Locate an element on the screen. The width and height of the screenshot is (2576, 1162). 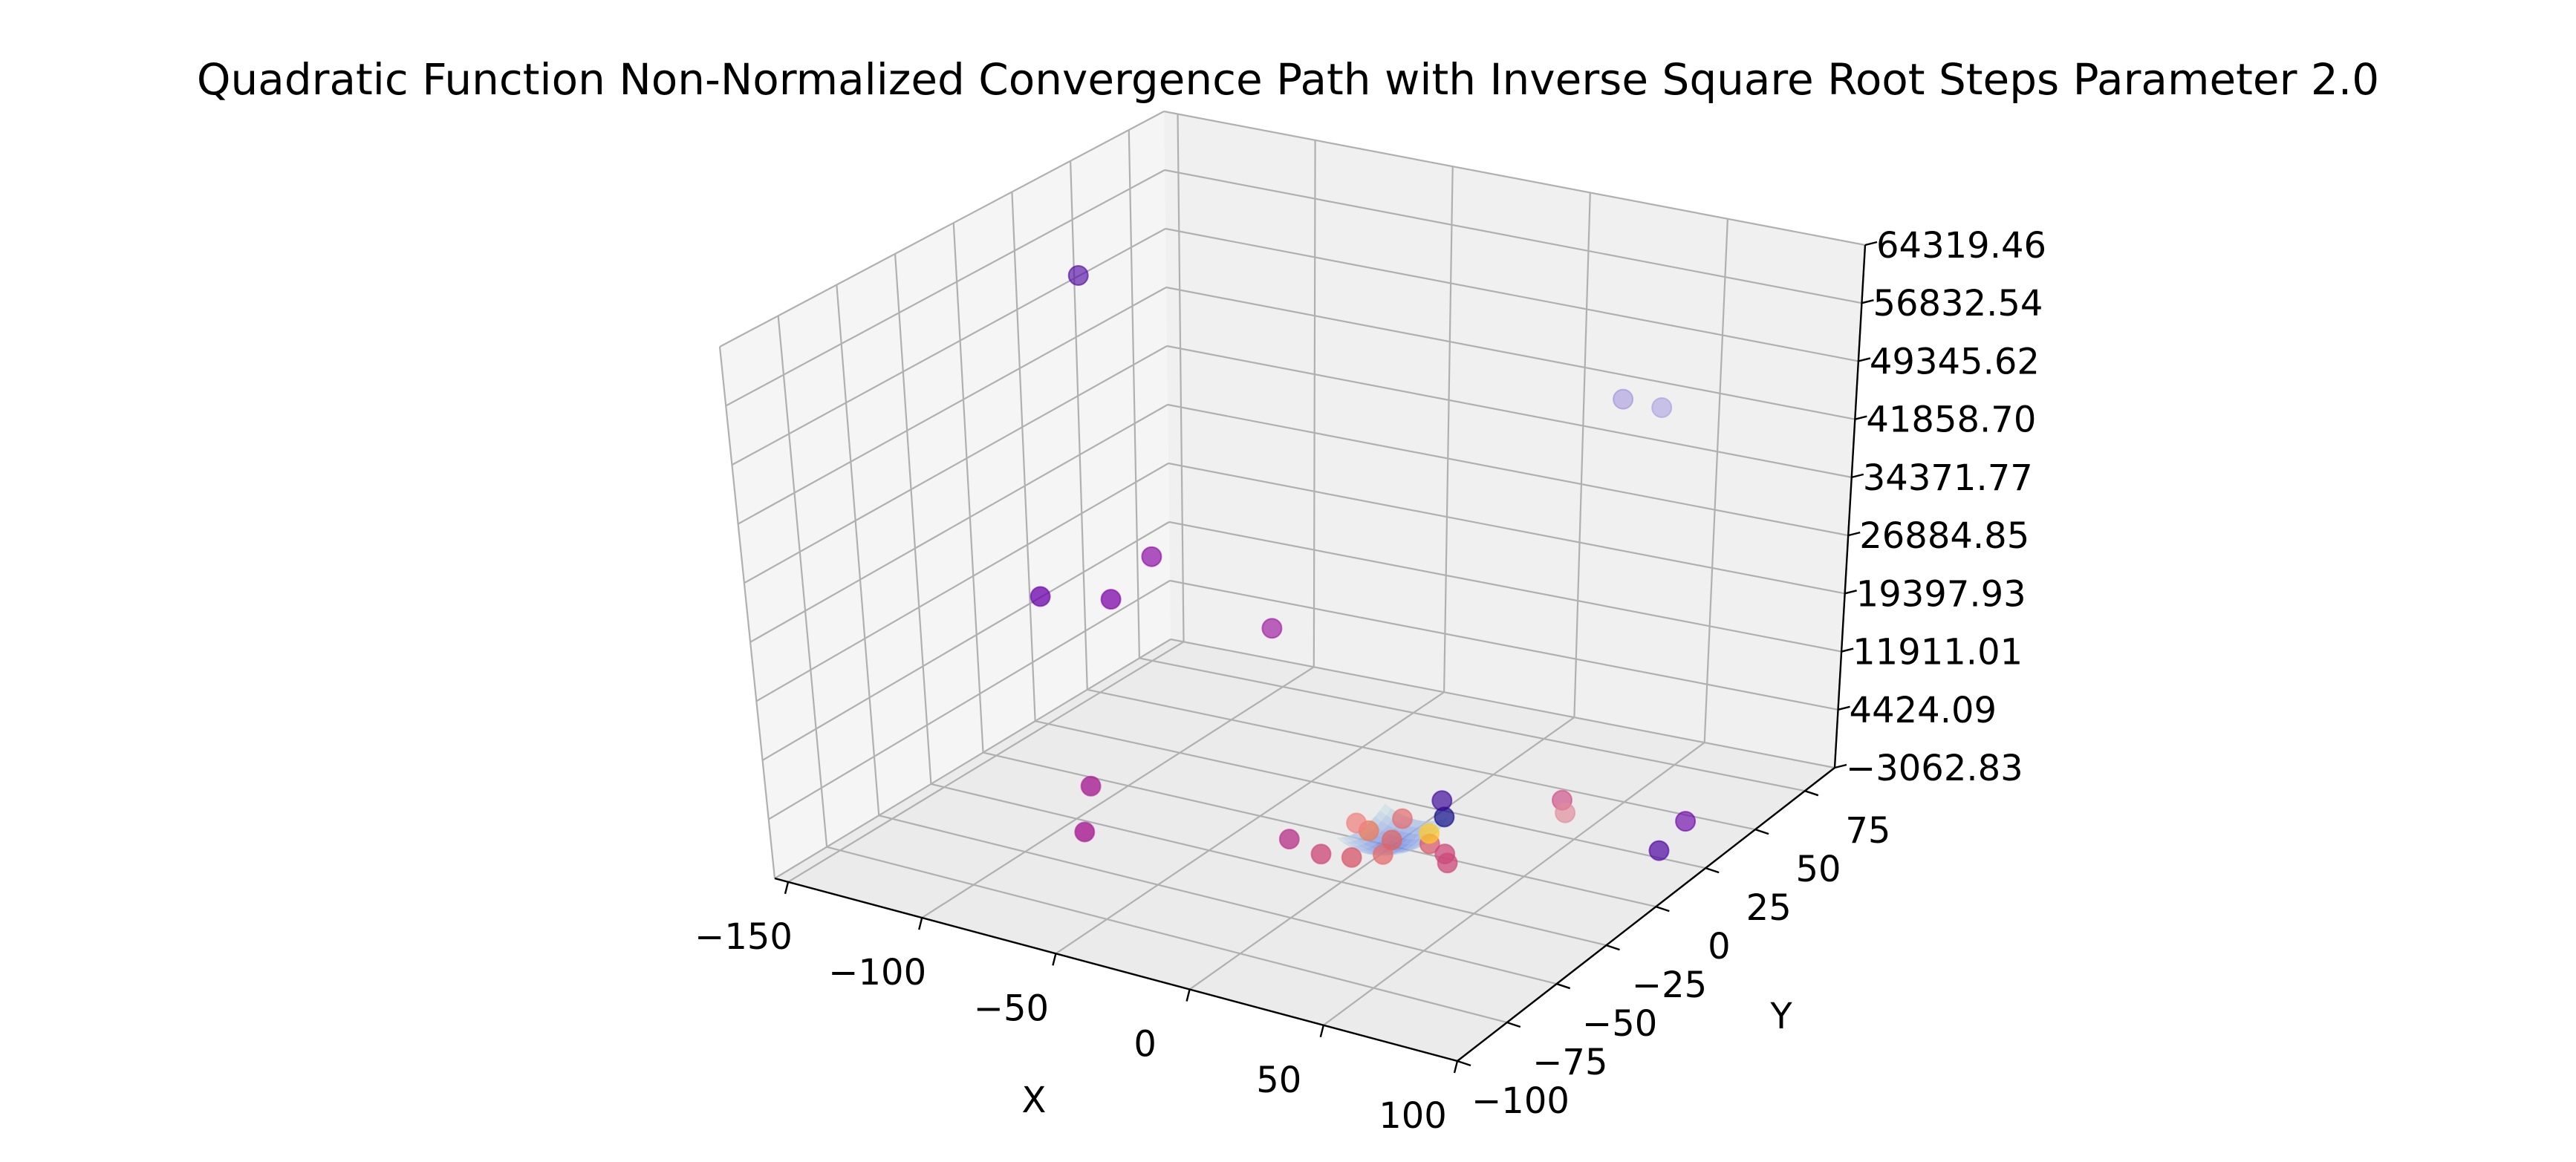
x-tick-label: 100 is located at coordinates (1413, 1116).